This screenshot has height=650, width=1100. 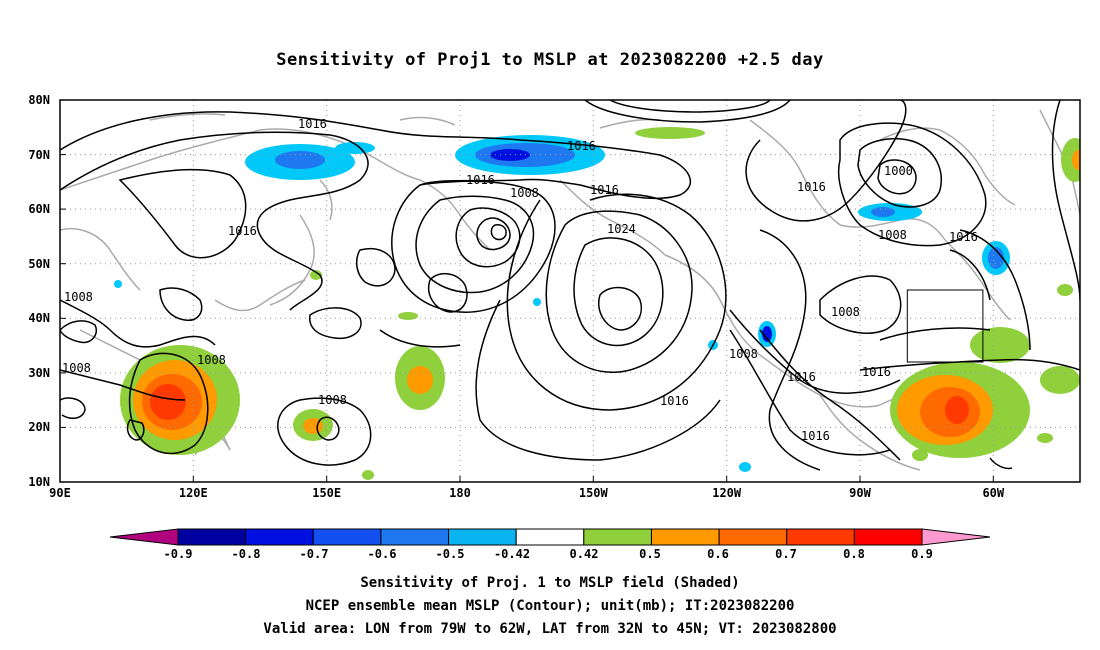 What do you see at coordinates (314, 554) in the screenshot?
I see `colorbar-label: -0.7` at bounding box center [314, 554].